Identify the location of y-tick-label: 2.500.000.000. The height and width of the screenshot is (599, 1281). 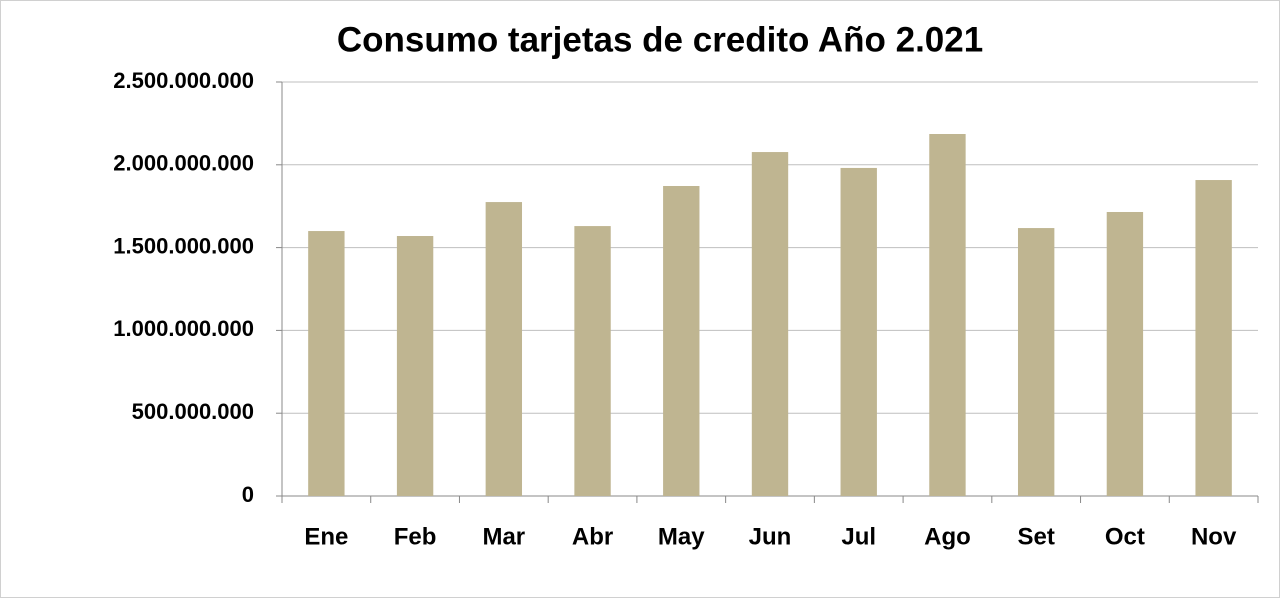
(183, 80).